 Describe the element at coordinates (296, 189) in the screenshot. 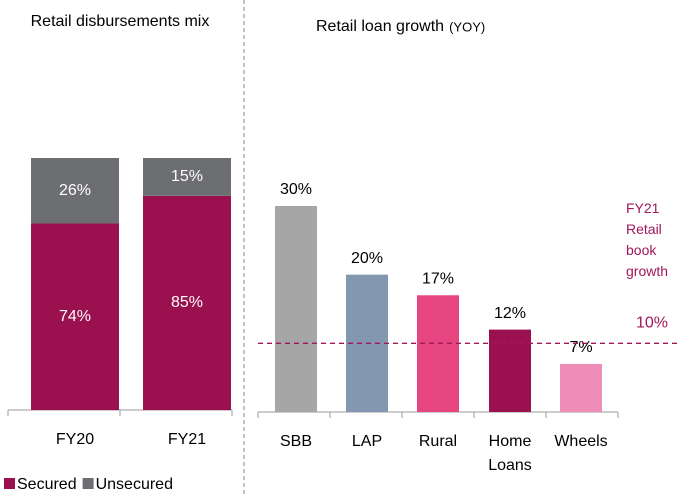

I see `data-label: 30%` at that location.